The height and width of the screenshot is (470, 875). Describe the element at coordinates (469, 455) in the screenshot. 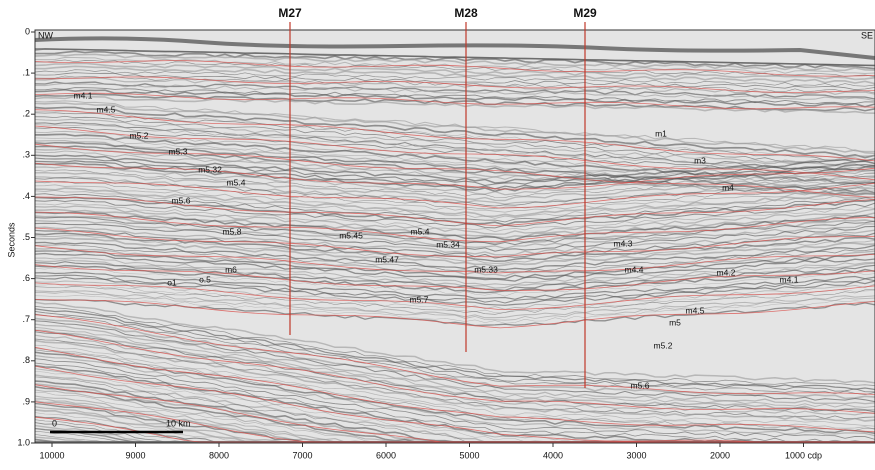

I see `x-tick-label: 5000` at that location.